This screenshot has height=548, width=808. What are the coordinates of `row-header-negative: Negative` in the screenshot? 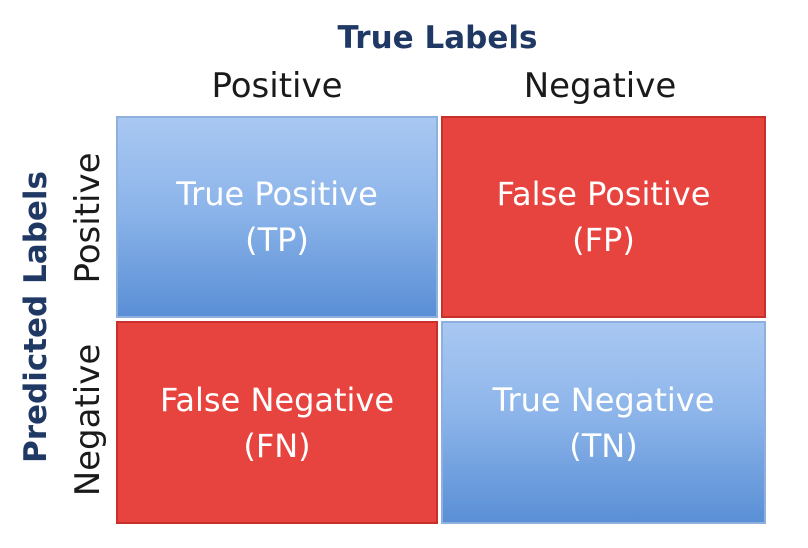 It's located at (88, 420).